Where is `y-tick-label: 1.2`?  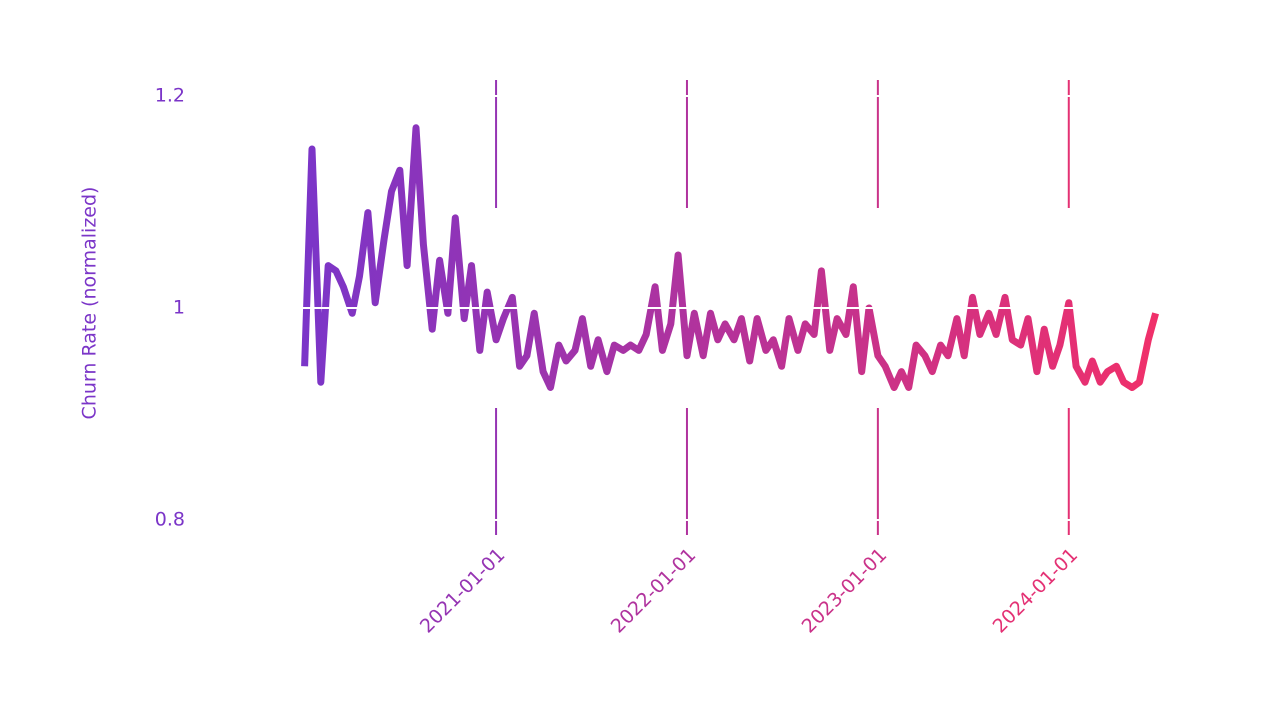
y-tick-label: 1.2 is located at coordinates (170, 96).